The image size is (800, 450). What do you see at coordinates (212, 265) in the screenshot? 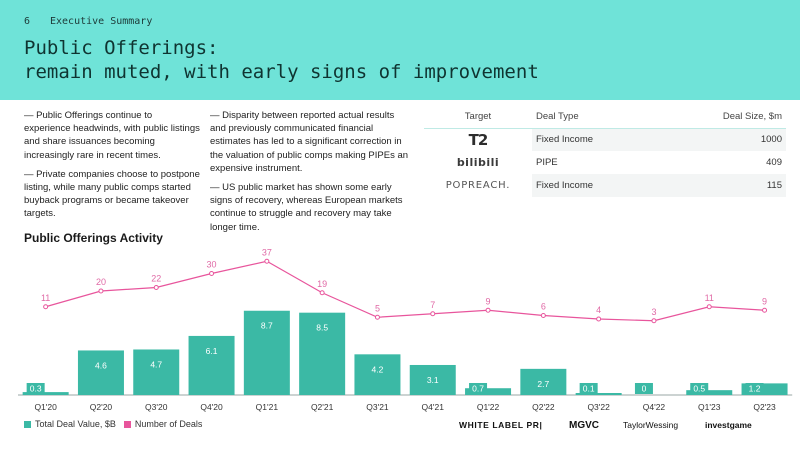
I see `line-value-label: 30` at bounding box center [212, 265].